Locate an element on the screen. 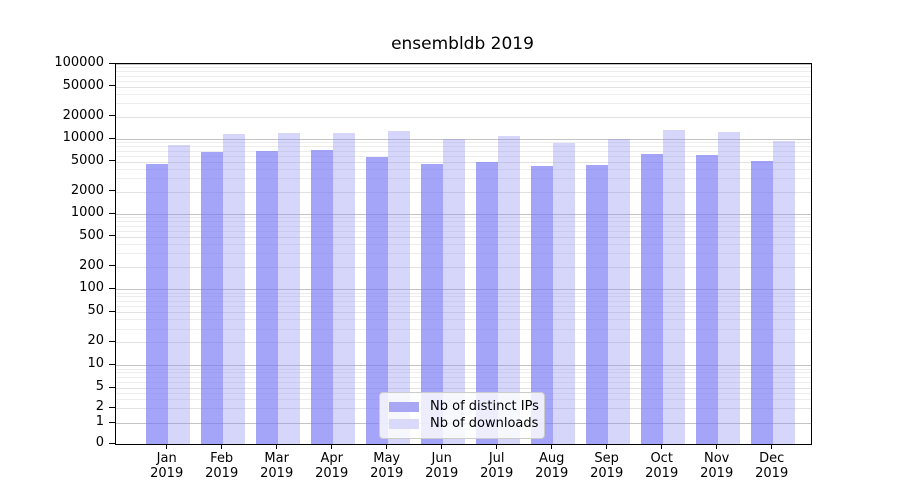  bar-downloads-apr is located at coordinates (343, 288).